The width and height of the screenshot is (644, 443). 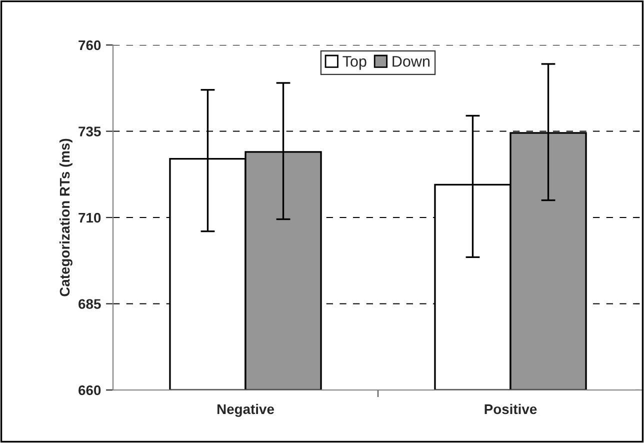 What do you see at coordinates (89, 45) in the screenshot?
I see `y-tick-label: 760` at bounding box center [89, 45].